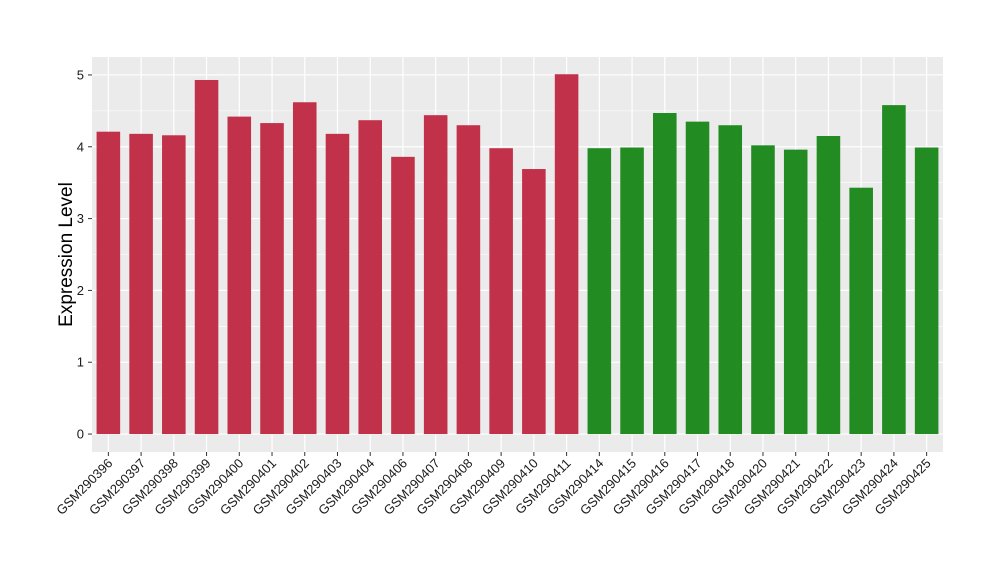  What do you see at coordinates (534, 302) in the screenshot?
I see `bar-GSM290410` at bounding box center [534, 302].